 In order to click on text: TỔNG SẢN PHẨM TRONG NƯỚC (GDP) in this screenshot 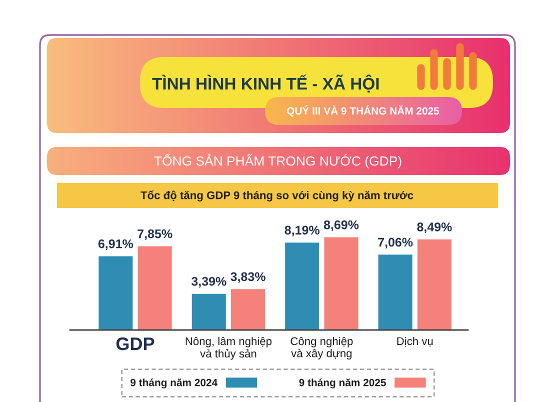, I will do `click(278, 161)`.